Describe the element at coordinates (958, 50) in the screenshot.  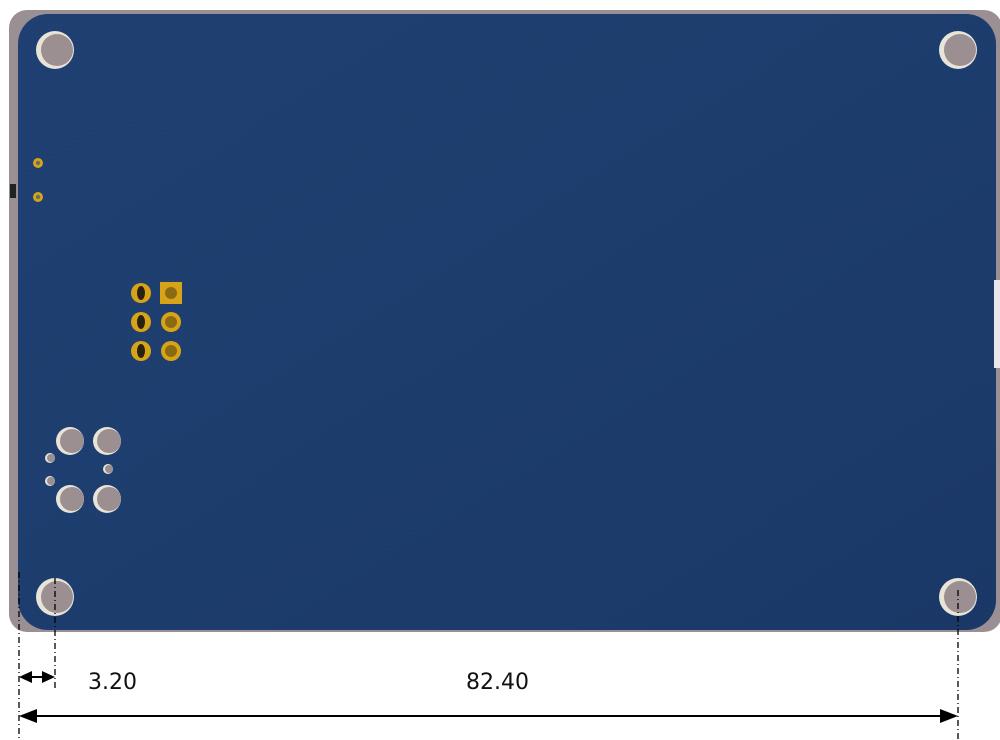
I see `mounting-hole-top-right` at that location.